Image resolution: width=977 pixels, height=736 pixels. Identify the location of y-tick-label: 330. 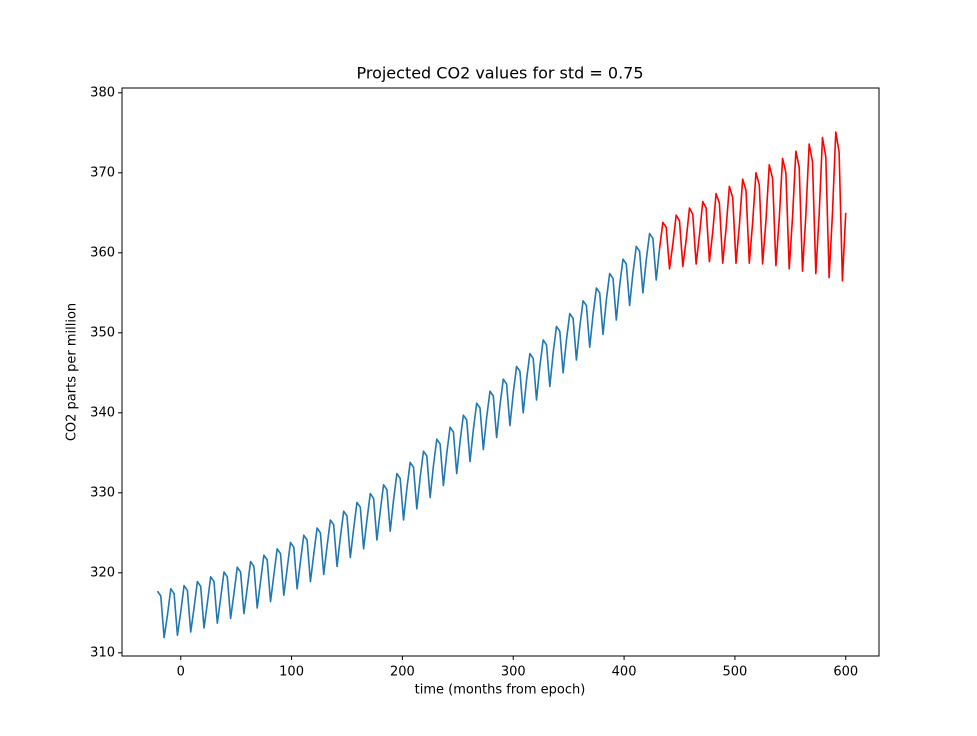
(102, 492).